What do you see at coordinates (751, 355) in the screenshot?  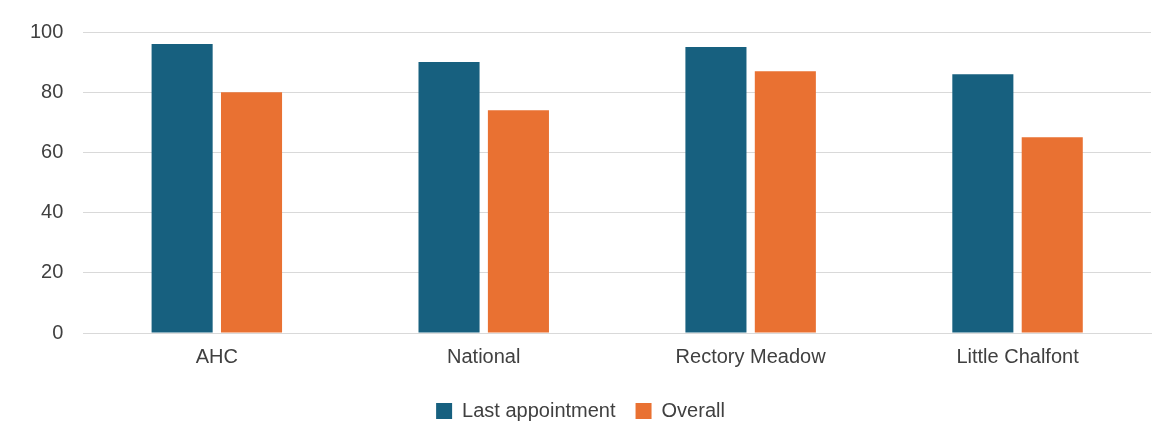 I see `x-tick-label: Rectory Meadow` at bounding box center [751, 355].